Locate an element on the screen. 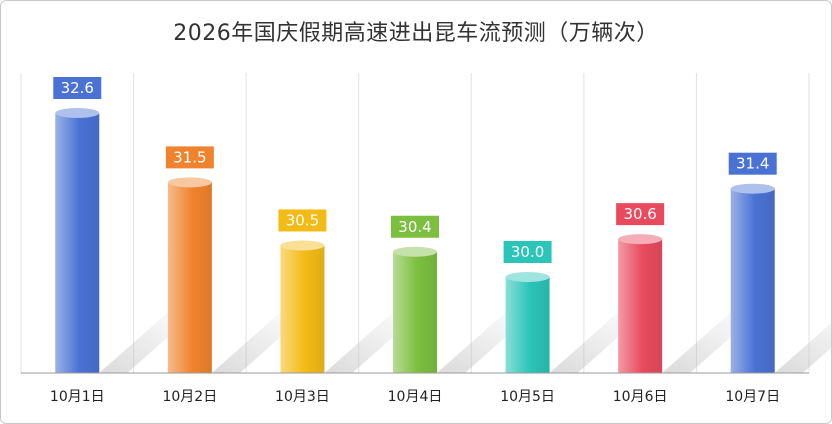  value-label: 30.0 is located at coordinates (527, 252).